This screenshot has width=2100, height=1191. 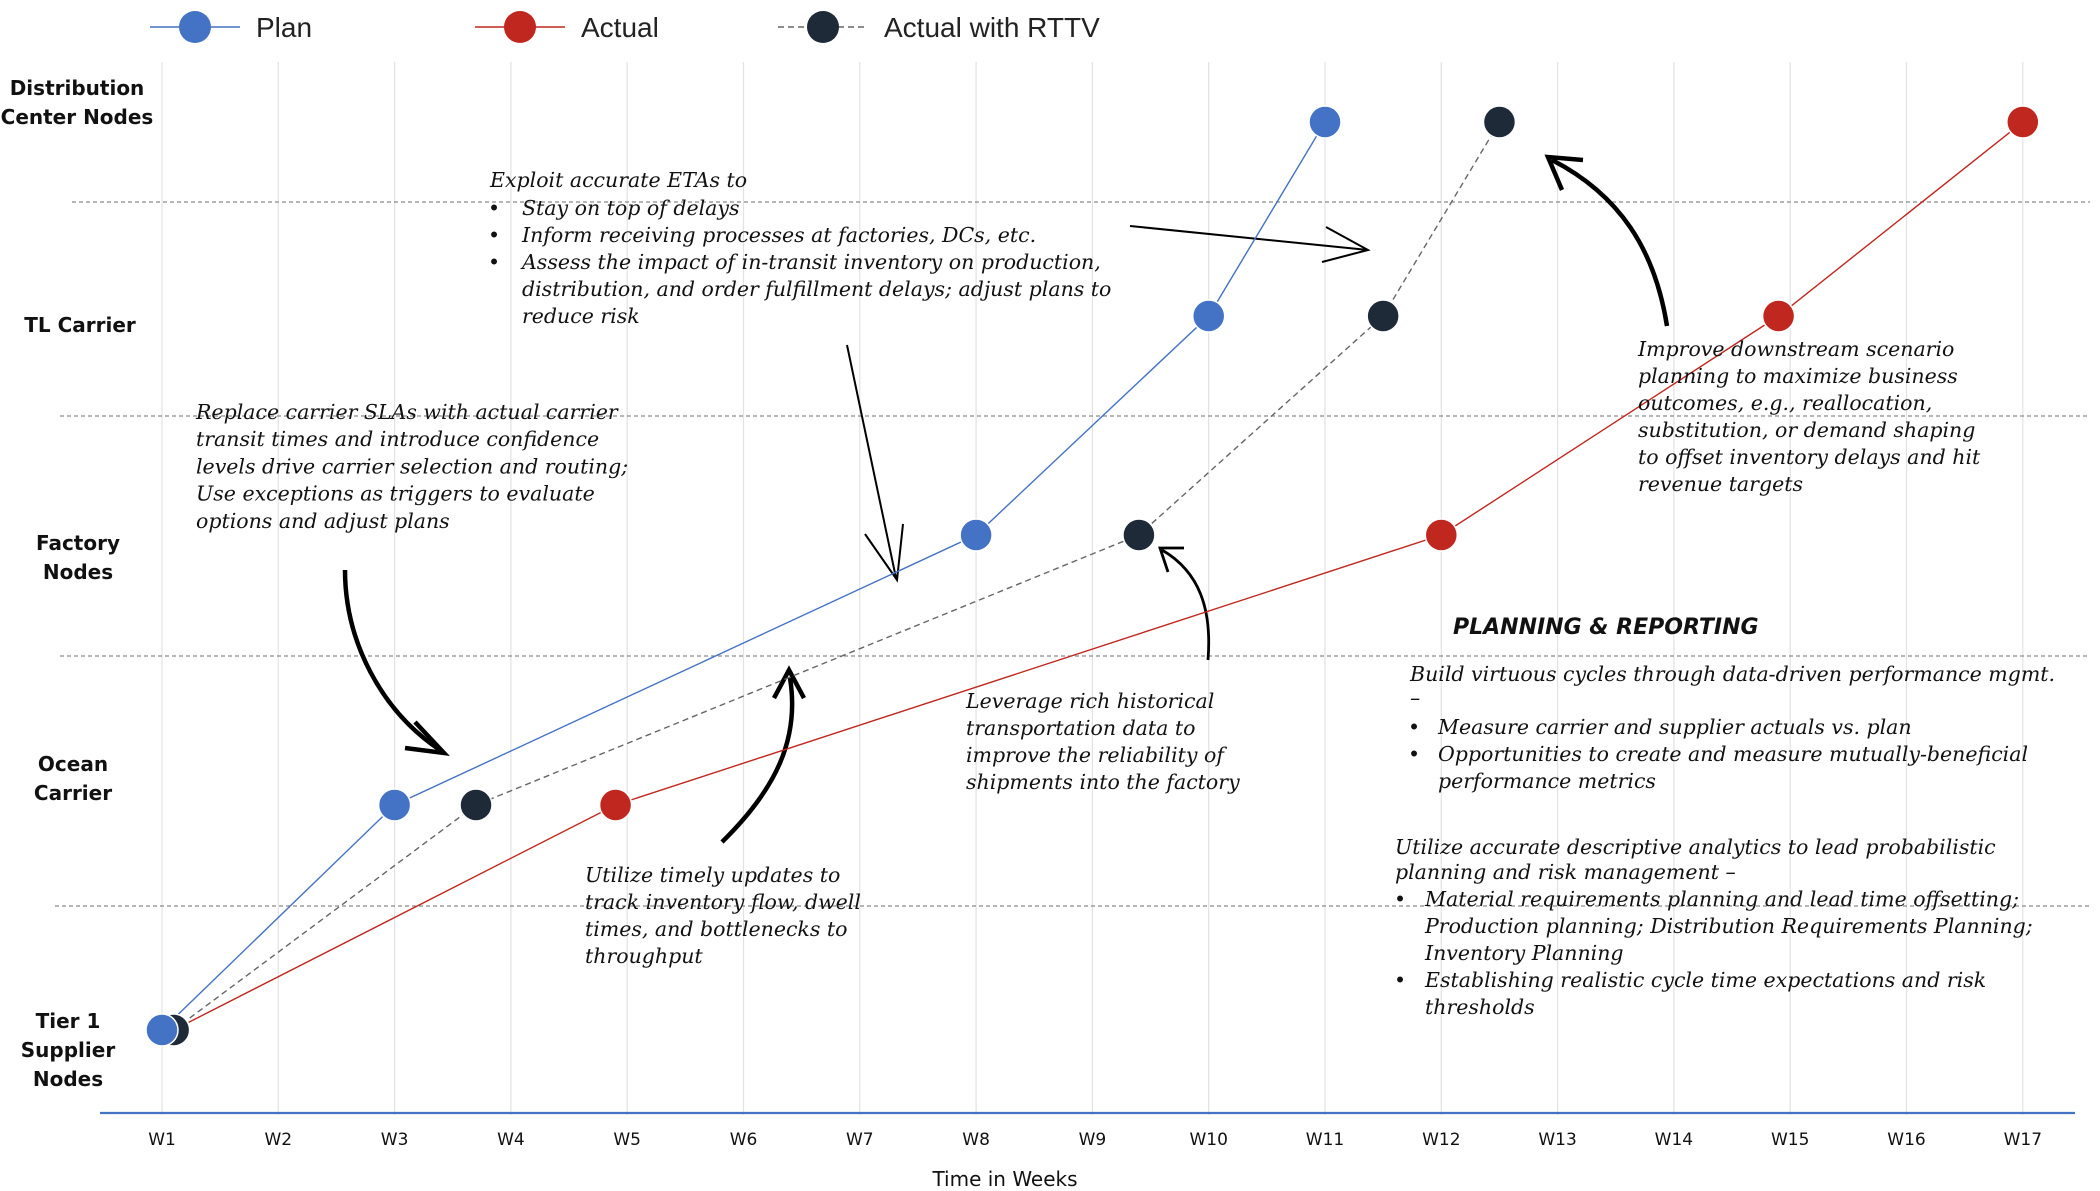 What do you see at coordinates (1785, 403) in the screenshot?
I see `annotation-downstream-line: outcomes, e.g., reallocation,` at bounding box center [1785, 403].